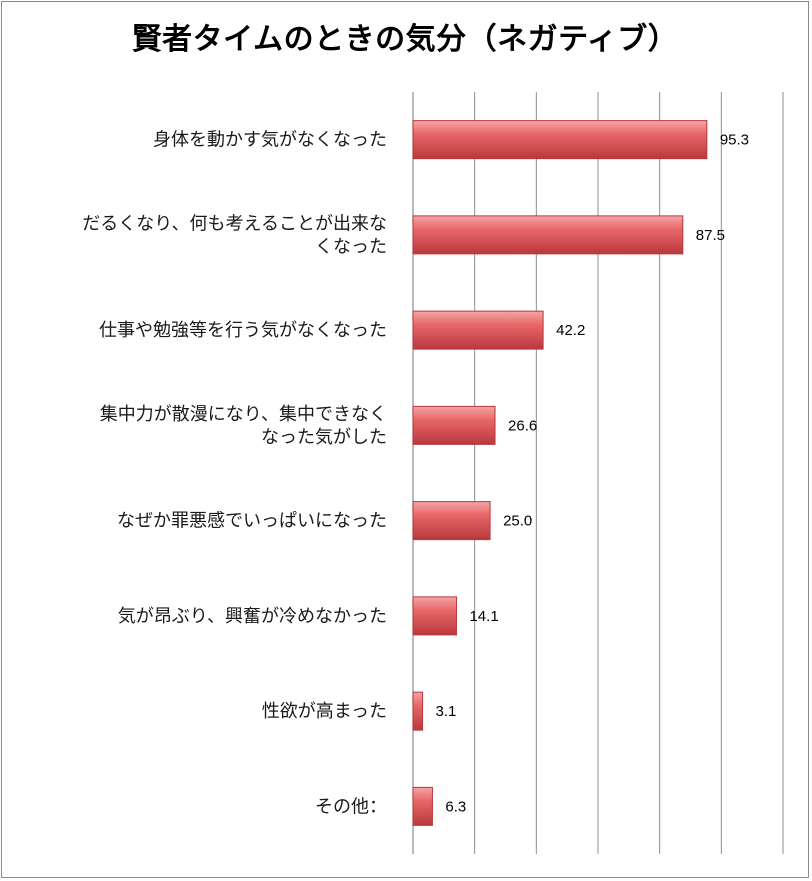  Describe the element at coordinates (483, 616) in the screenshot. I see `value-label: 14.1` at that location.